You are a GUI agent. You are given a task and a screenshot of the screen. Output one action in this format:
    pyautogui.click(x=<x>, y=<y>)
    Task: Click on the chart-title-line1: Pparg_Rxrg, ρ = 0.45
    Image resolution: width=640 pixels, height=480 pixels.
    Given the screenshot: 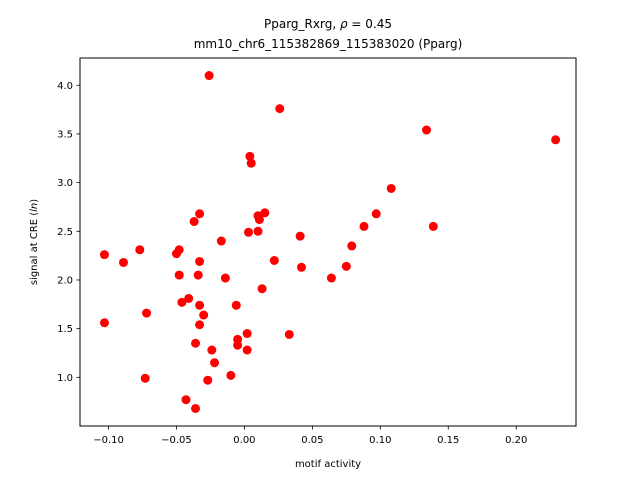 What is the action you would take?
    pyautogui.click(x=328, y=24)
    